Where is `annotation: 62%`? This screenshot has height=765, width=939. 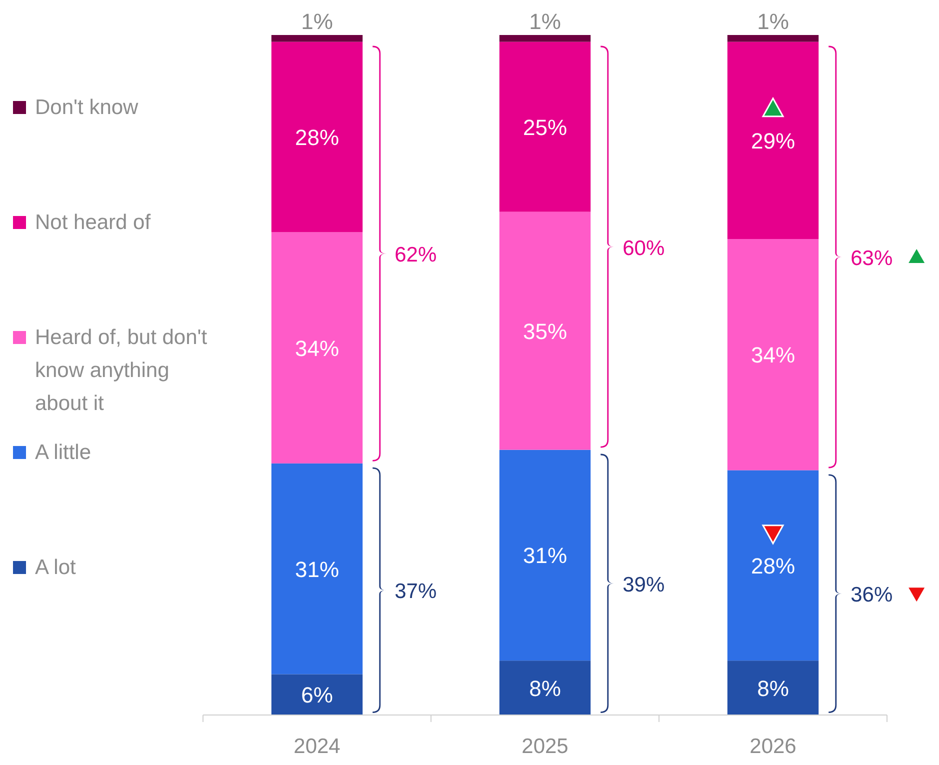 annotation: 62% is located at coordinates (415, 255).